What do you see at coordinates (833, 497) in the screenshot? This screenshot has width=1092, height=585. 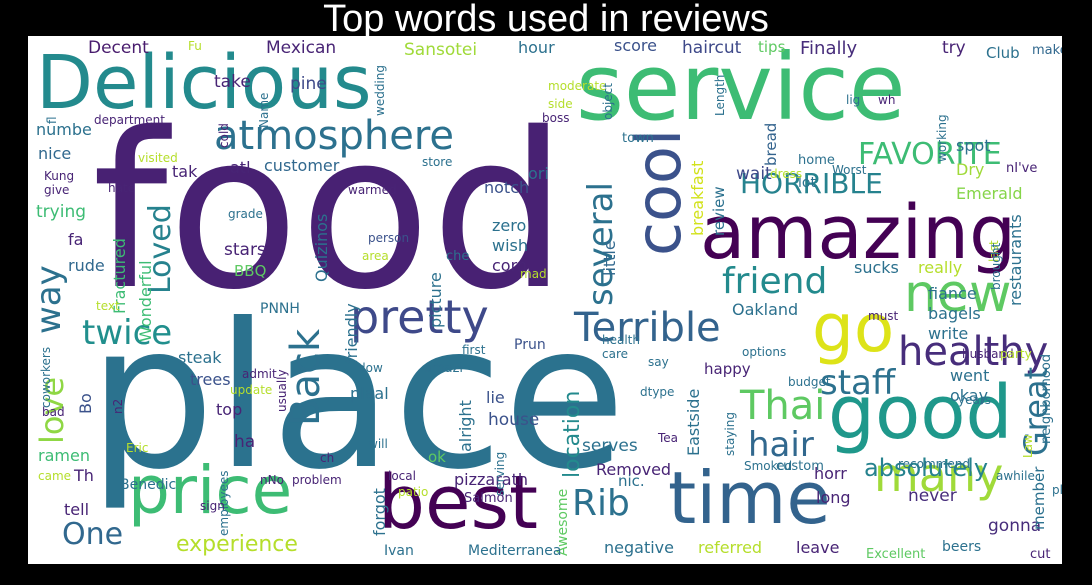 I see `word: long` at bounding box center [833, 497].